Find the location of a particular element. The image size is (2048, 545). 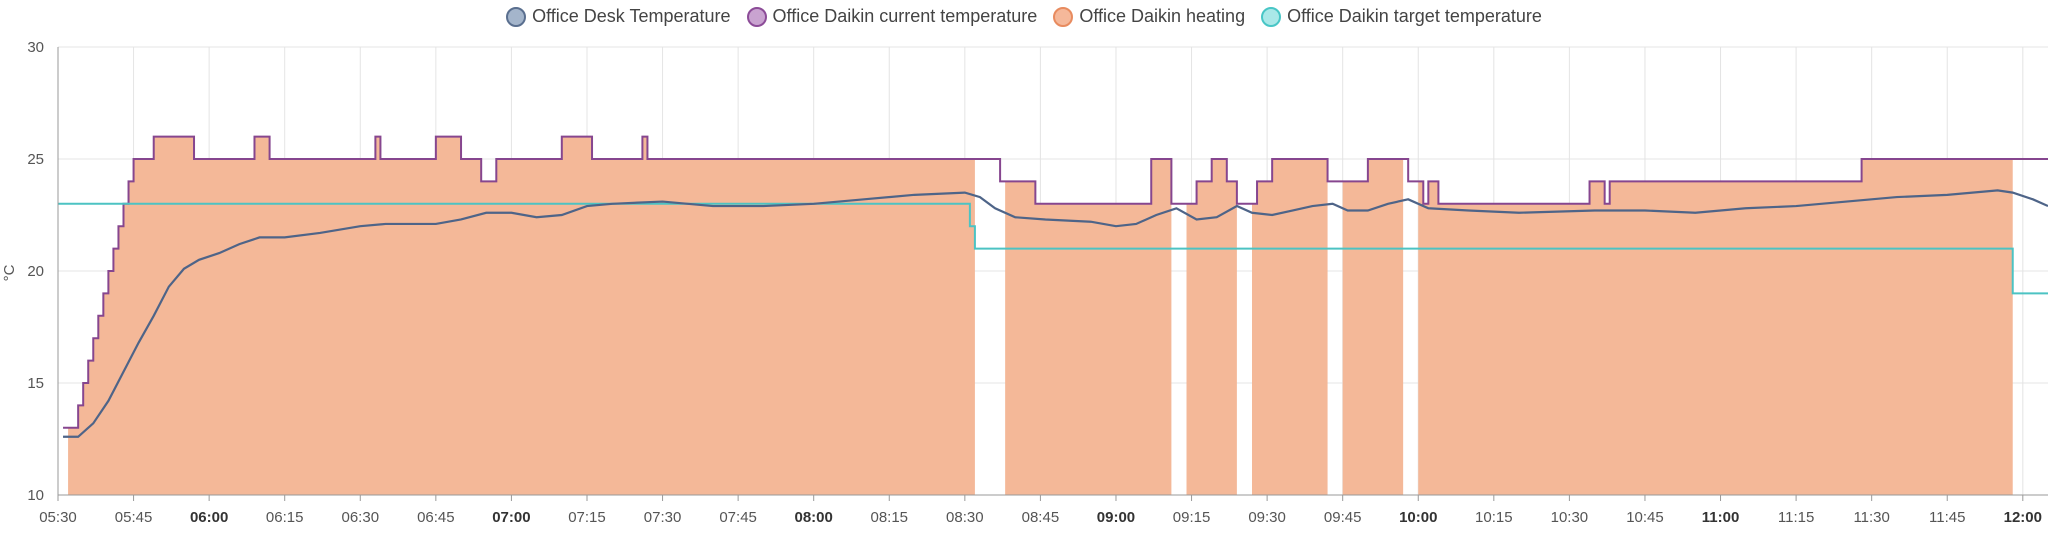

legend-swatch-desk is located at coordinates (516, 16).